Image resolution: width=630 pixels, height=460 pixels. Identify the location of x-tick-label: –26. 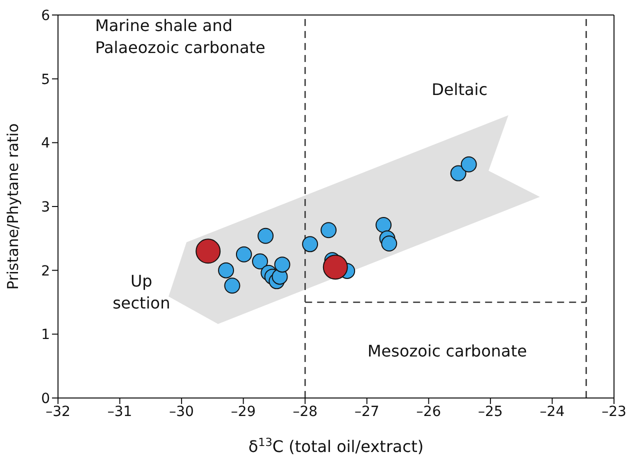
(429, 412).